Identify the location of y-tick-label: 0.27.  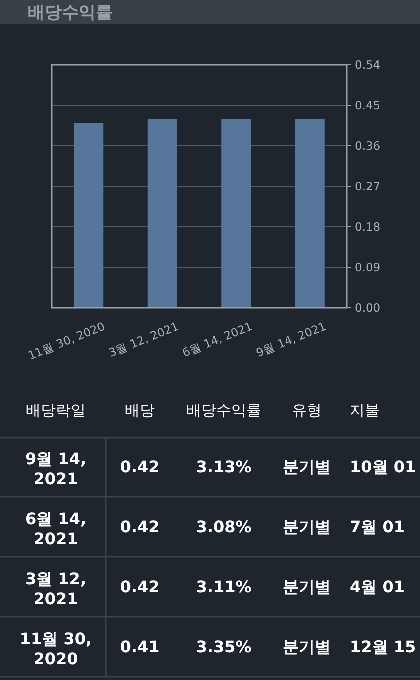
(368, 187).